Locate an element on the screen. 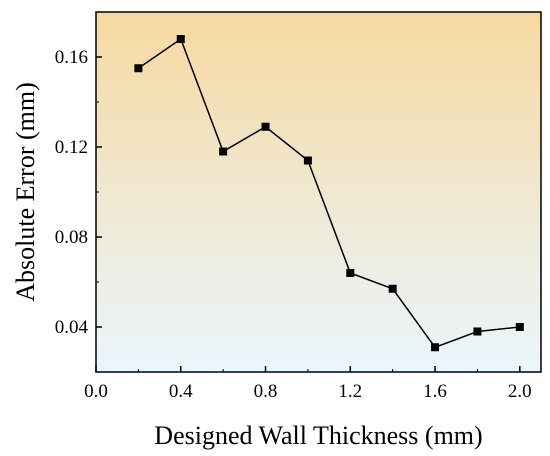  x-tick-label: 1.2 is located at coordinates (350, 391).